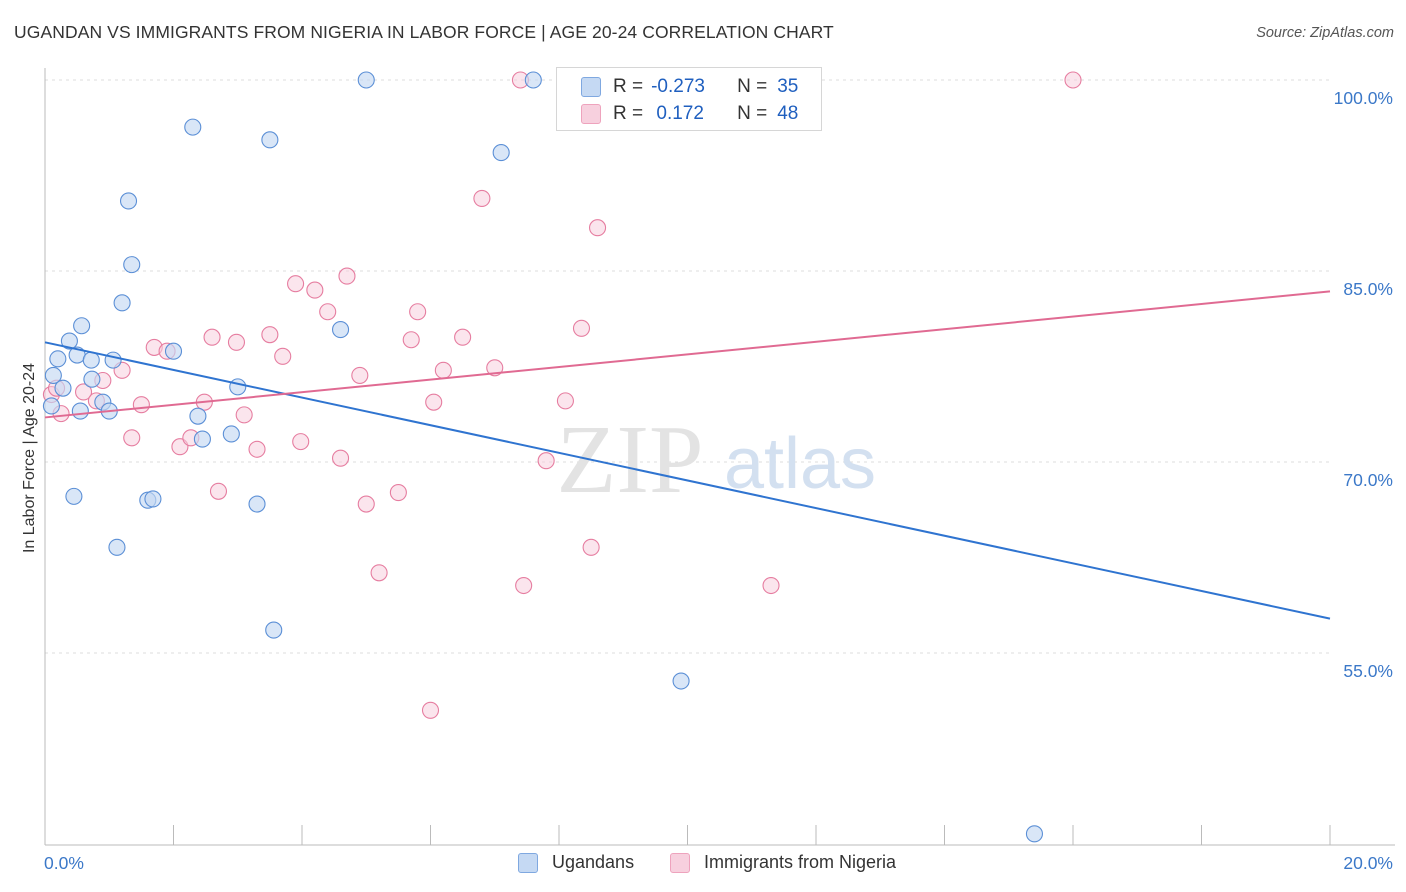  I want to click on legend-label-ugandans: Ugandans, so click(593, 862).